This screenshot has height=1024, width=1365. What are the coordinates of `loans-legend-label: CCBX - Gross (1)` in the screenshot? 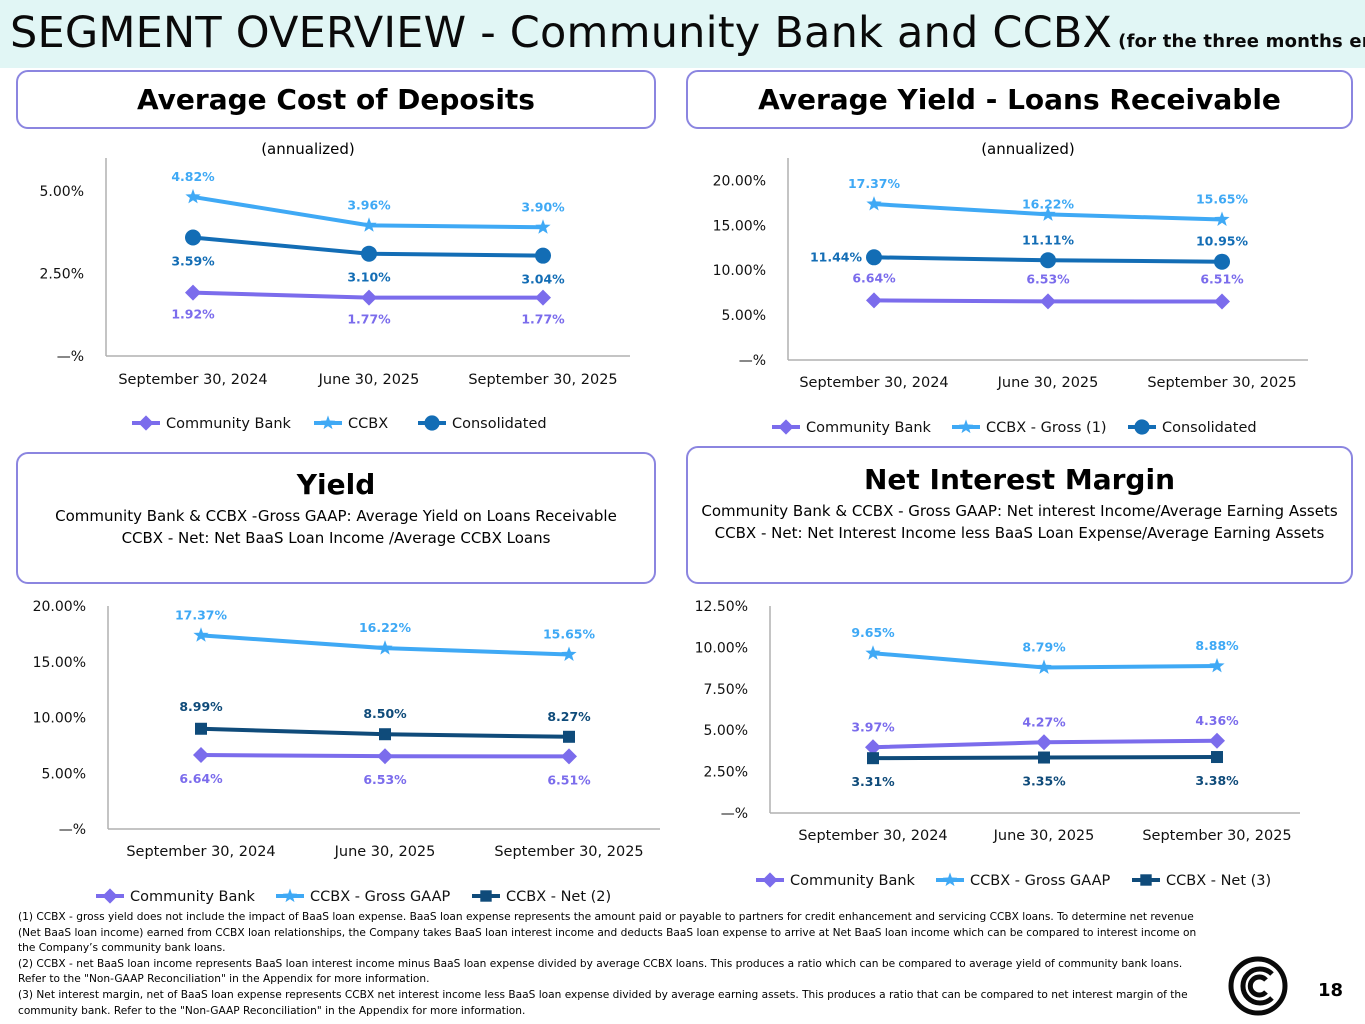 It's located at (1046, 428).